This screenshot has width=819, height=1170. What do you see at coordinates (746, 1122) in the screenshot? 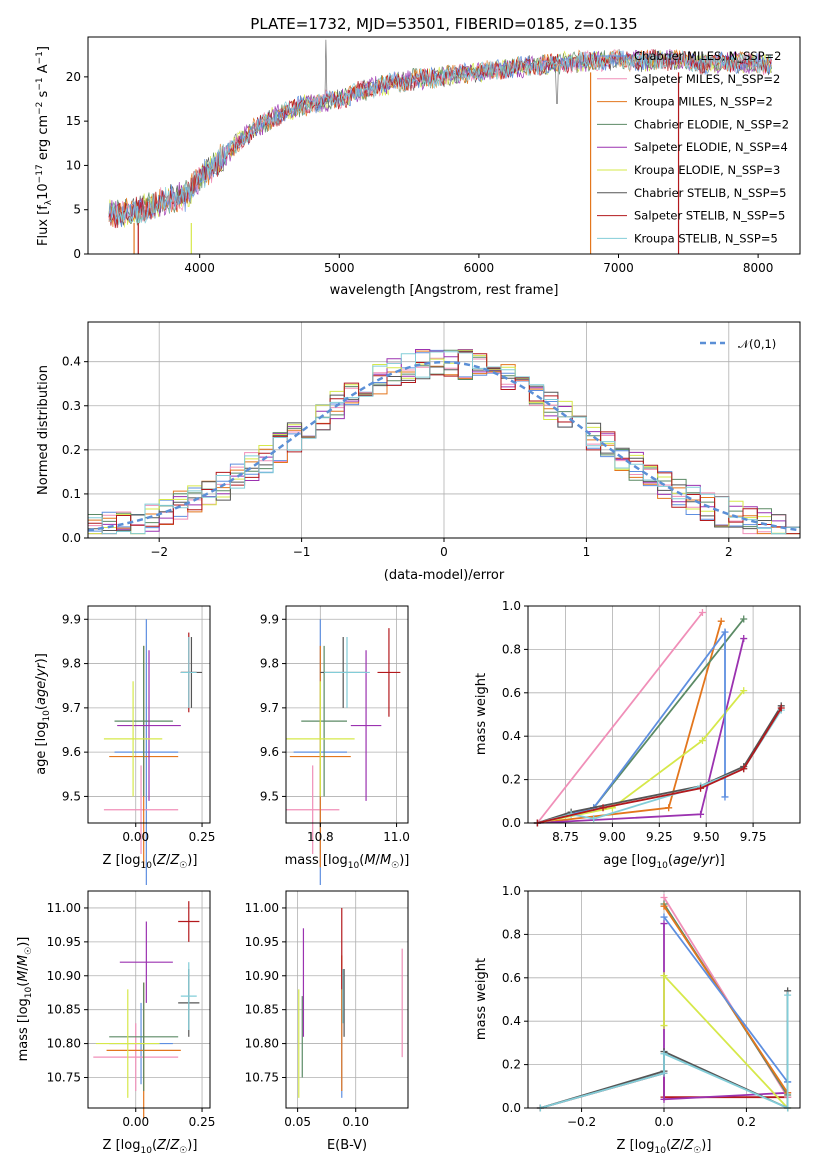
I see `x-tick-label: 0.2` at bounding box center [746, 1122].